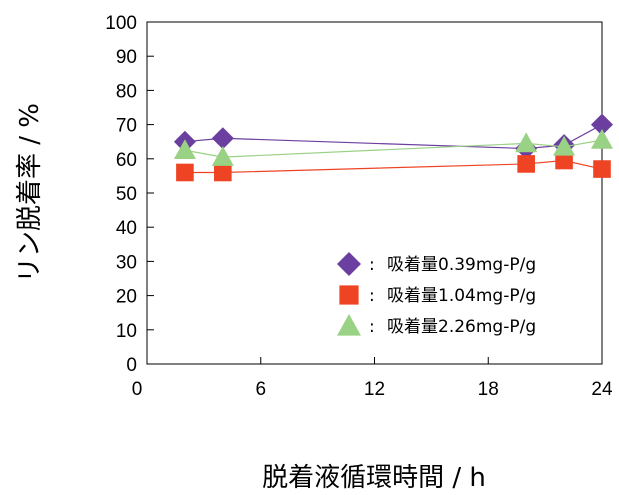 This screenshot has height=495, width=619. What do you see at coordinates (126, 57) in the screenshot?
I see `y-tick-label: 90` at bounding box center [126, 57].